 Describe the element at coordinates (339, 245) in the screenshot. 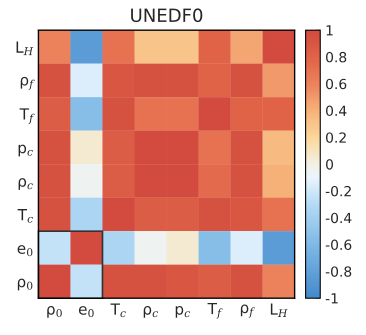

I see `color-bar-label: -0.6` at that location.